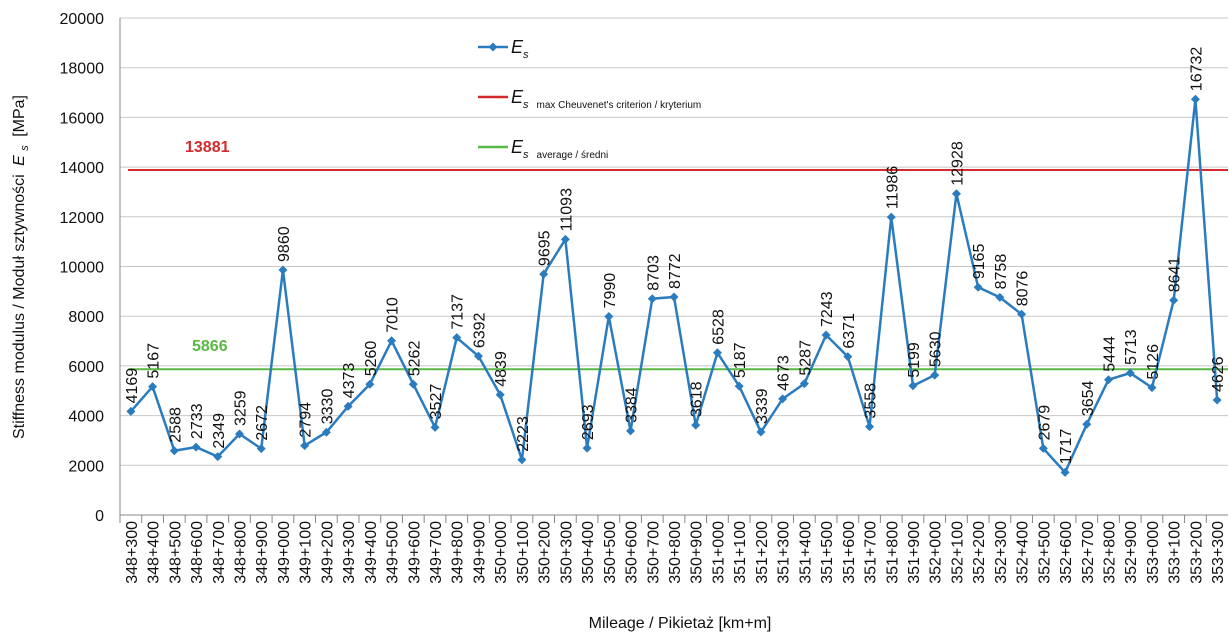 Image resolution: width=1229 pixels, height=636 pixels. What do you see at coordinates (545, 248) in the screenshot?
I see `data-label: 9695` at bounding box center [545, 248].